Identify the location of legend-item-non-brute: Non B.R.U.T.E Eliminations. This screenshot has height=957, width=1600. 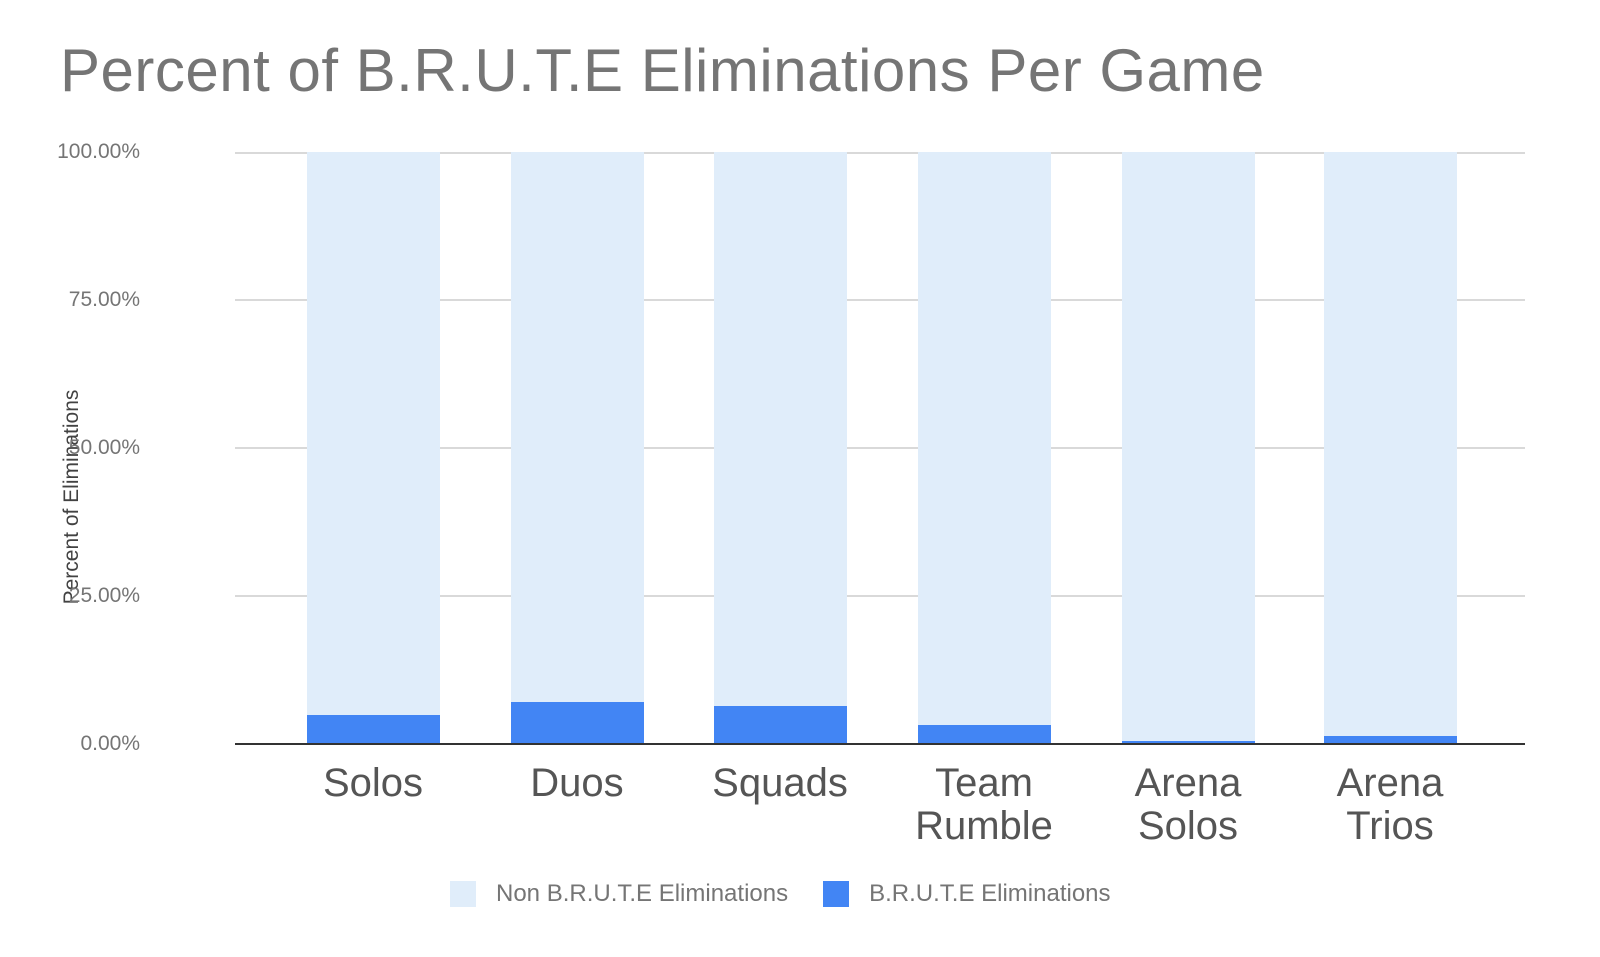
(619, 894).